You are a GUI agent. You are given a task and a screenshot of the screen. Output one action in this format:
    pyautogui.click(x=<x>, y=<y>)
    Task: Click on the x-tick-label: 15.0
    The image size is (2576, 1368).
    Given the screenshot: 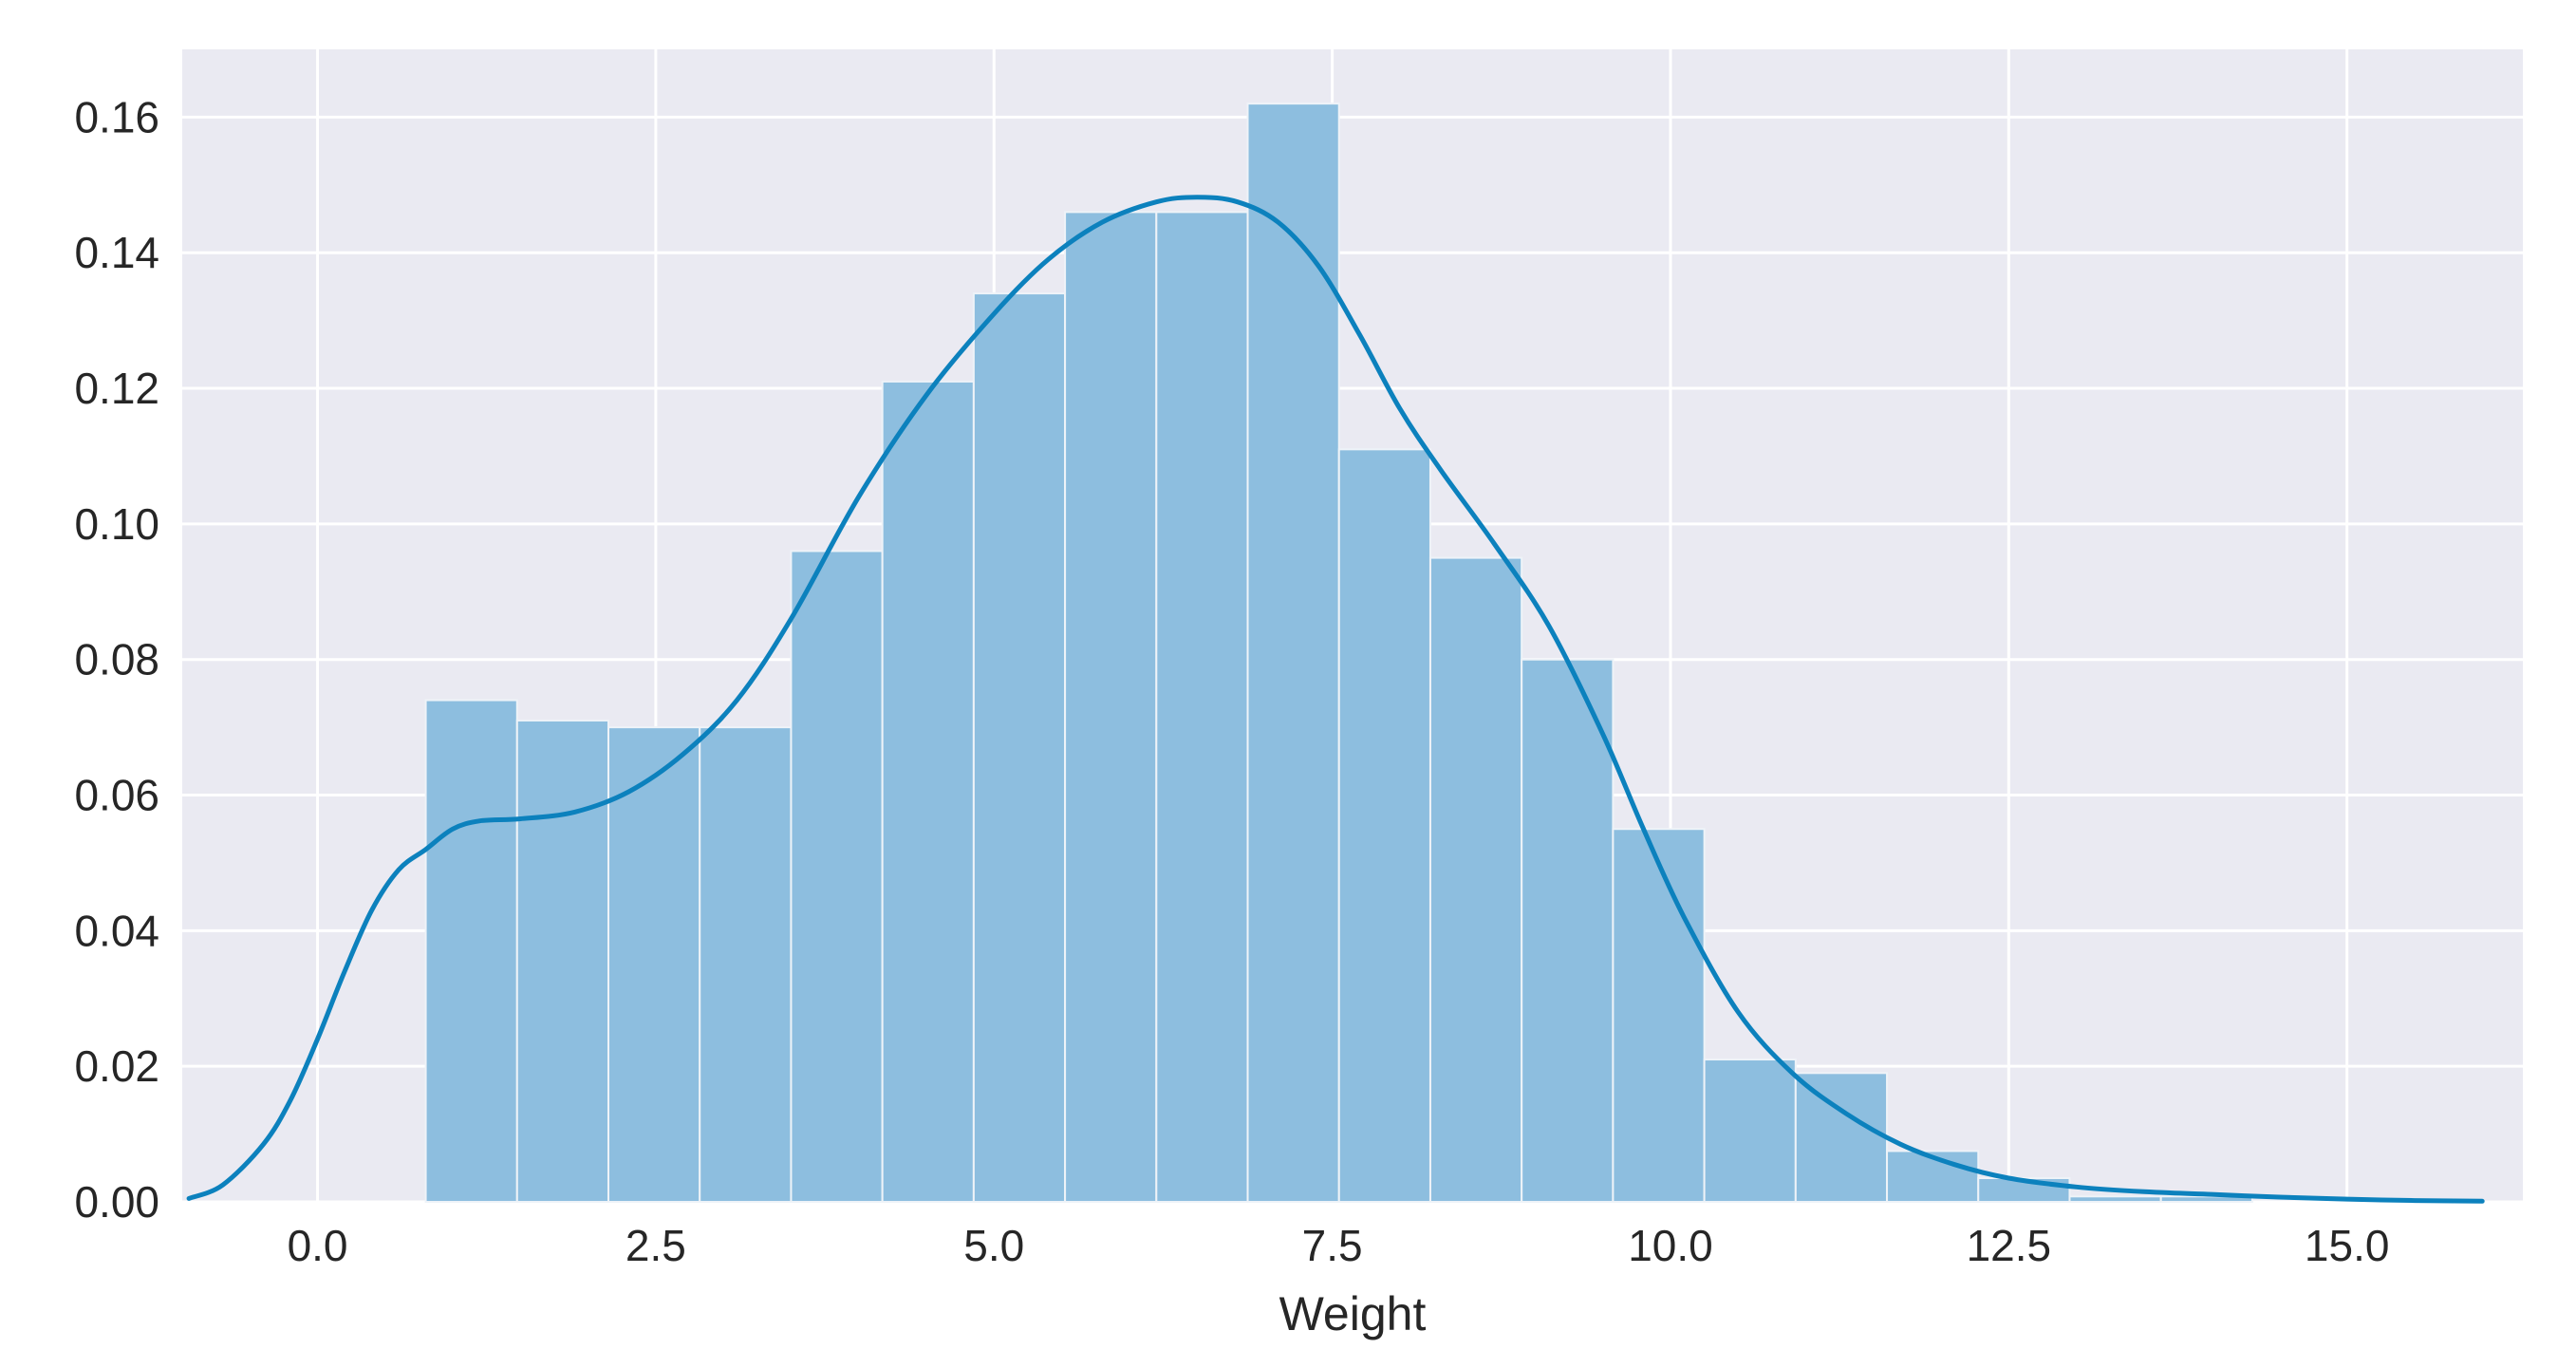 What is the action you would take?
    pyautogui.click(x=2347, y=1245)
    